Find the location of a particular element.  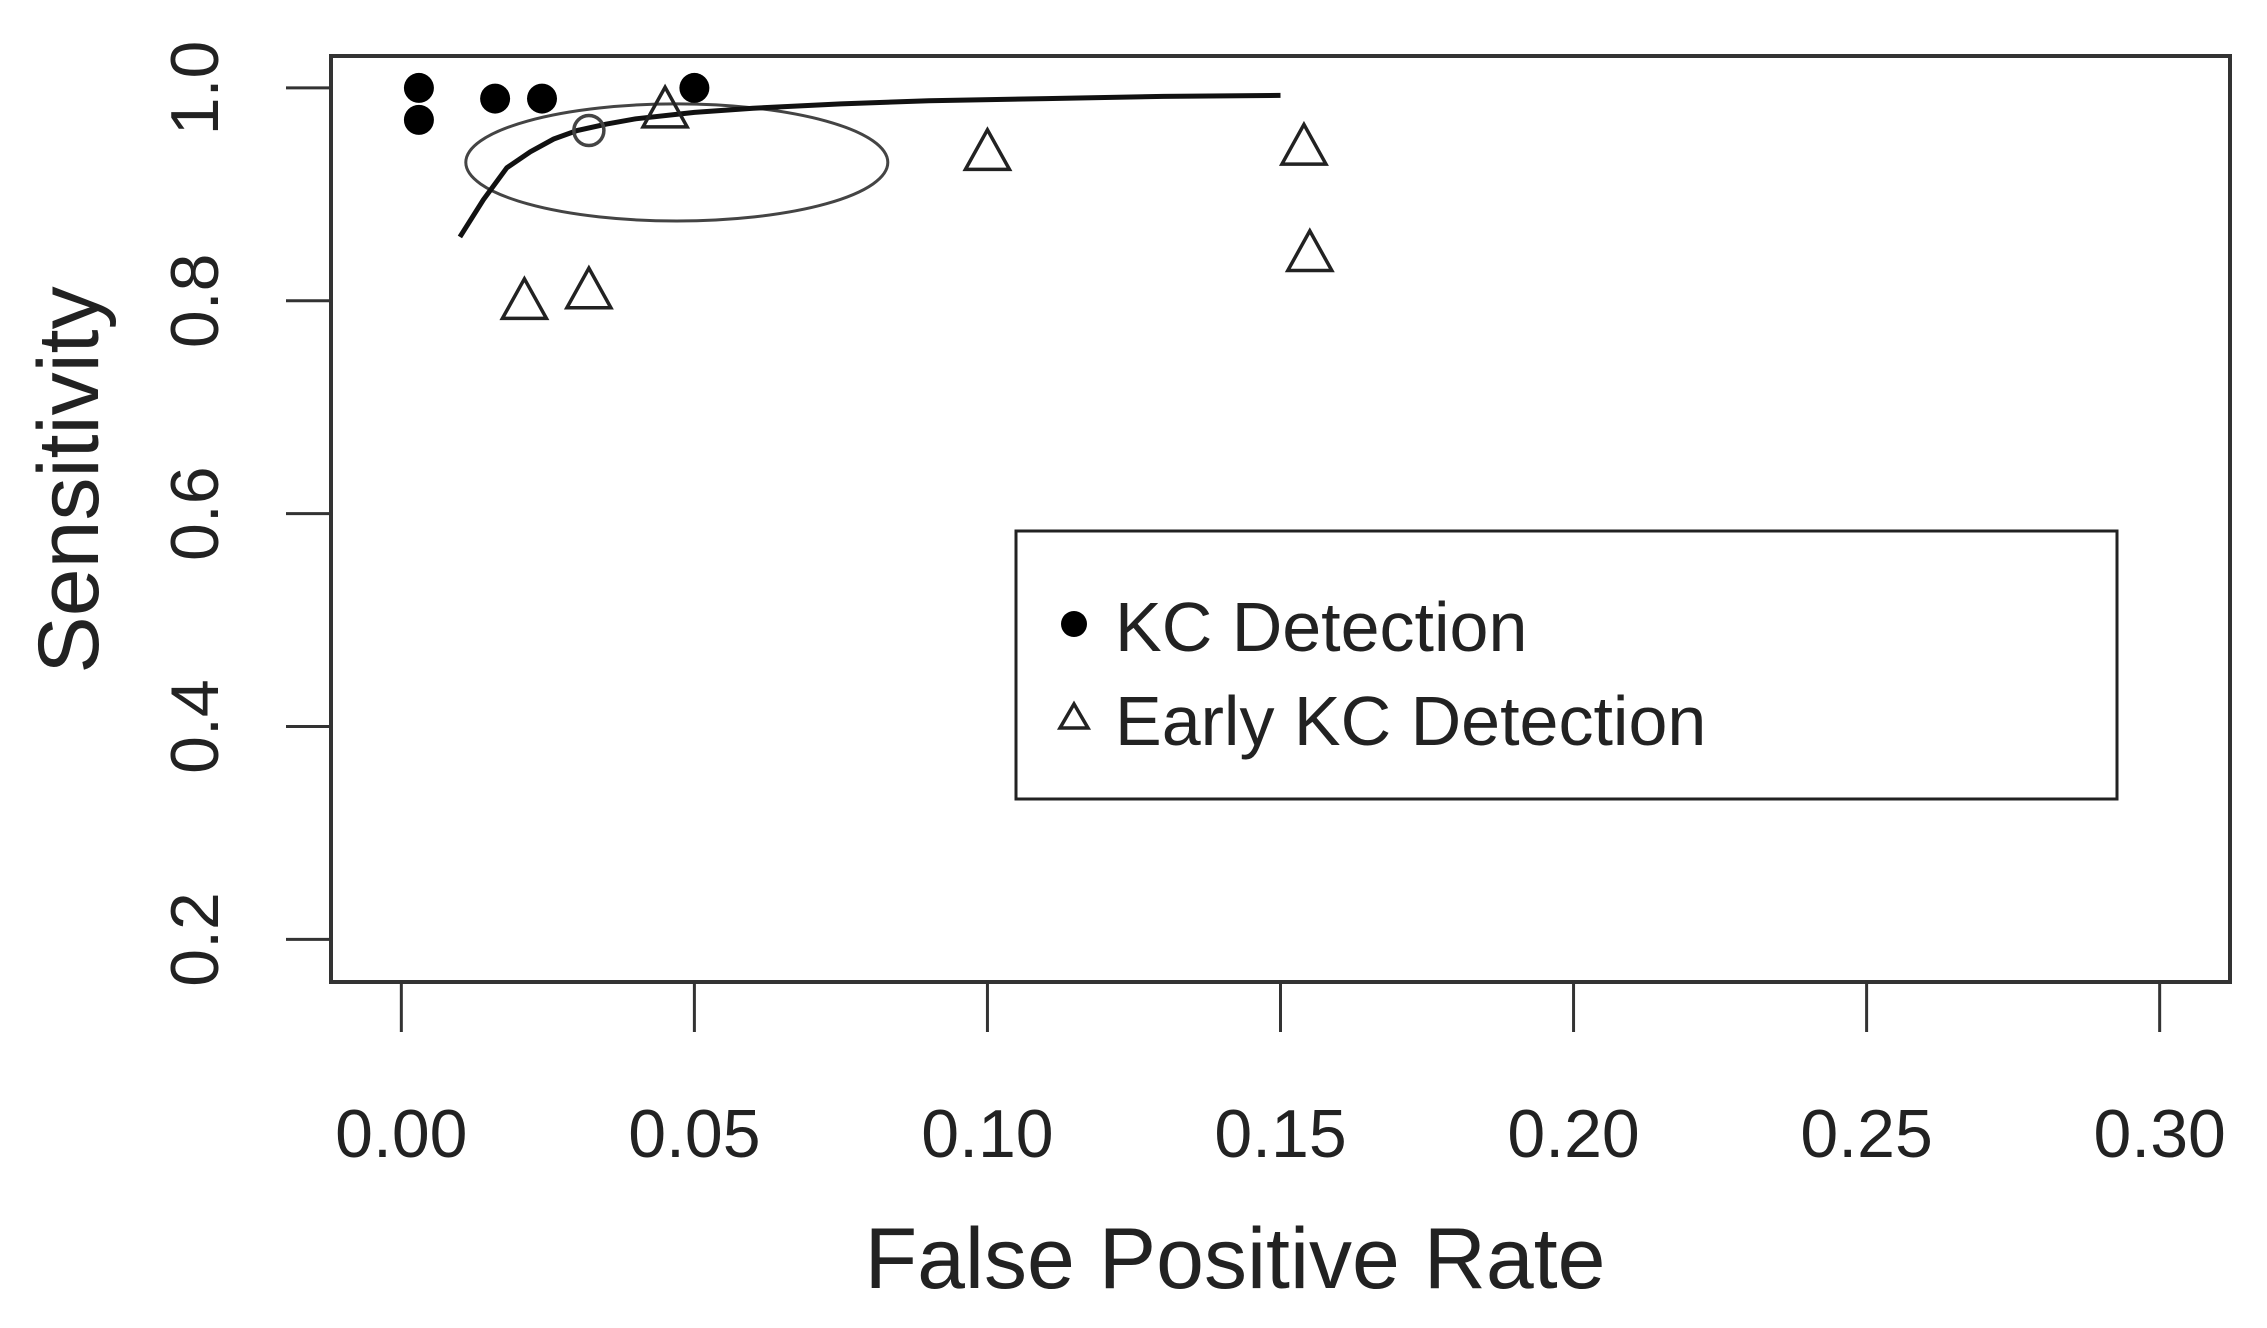

plot-marks is located at coordinates (869, 196).